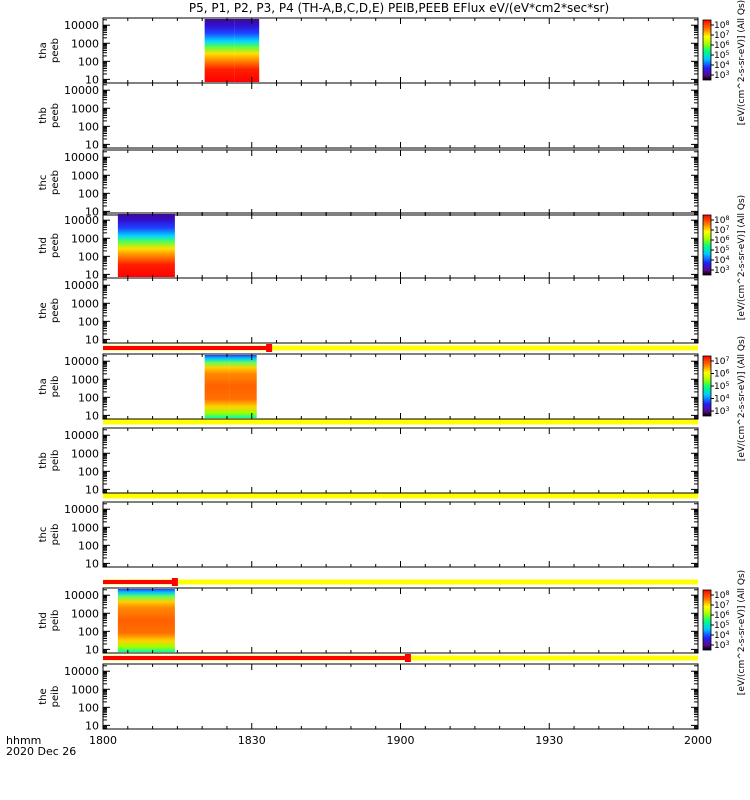 This screenshot has height=800, width=750. I want to click on ylabel-probe: thd, so click(43, 620).